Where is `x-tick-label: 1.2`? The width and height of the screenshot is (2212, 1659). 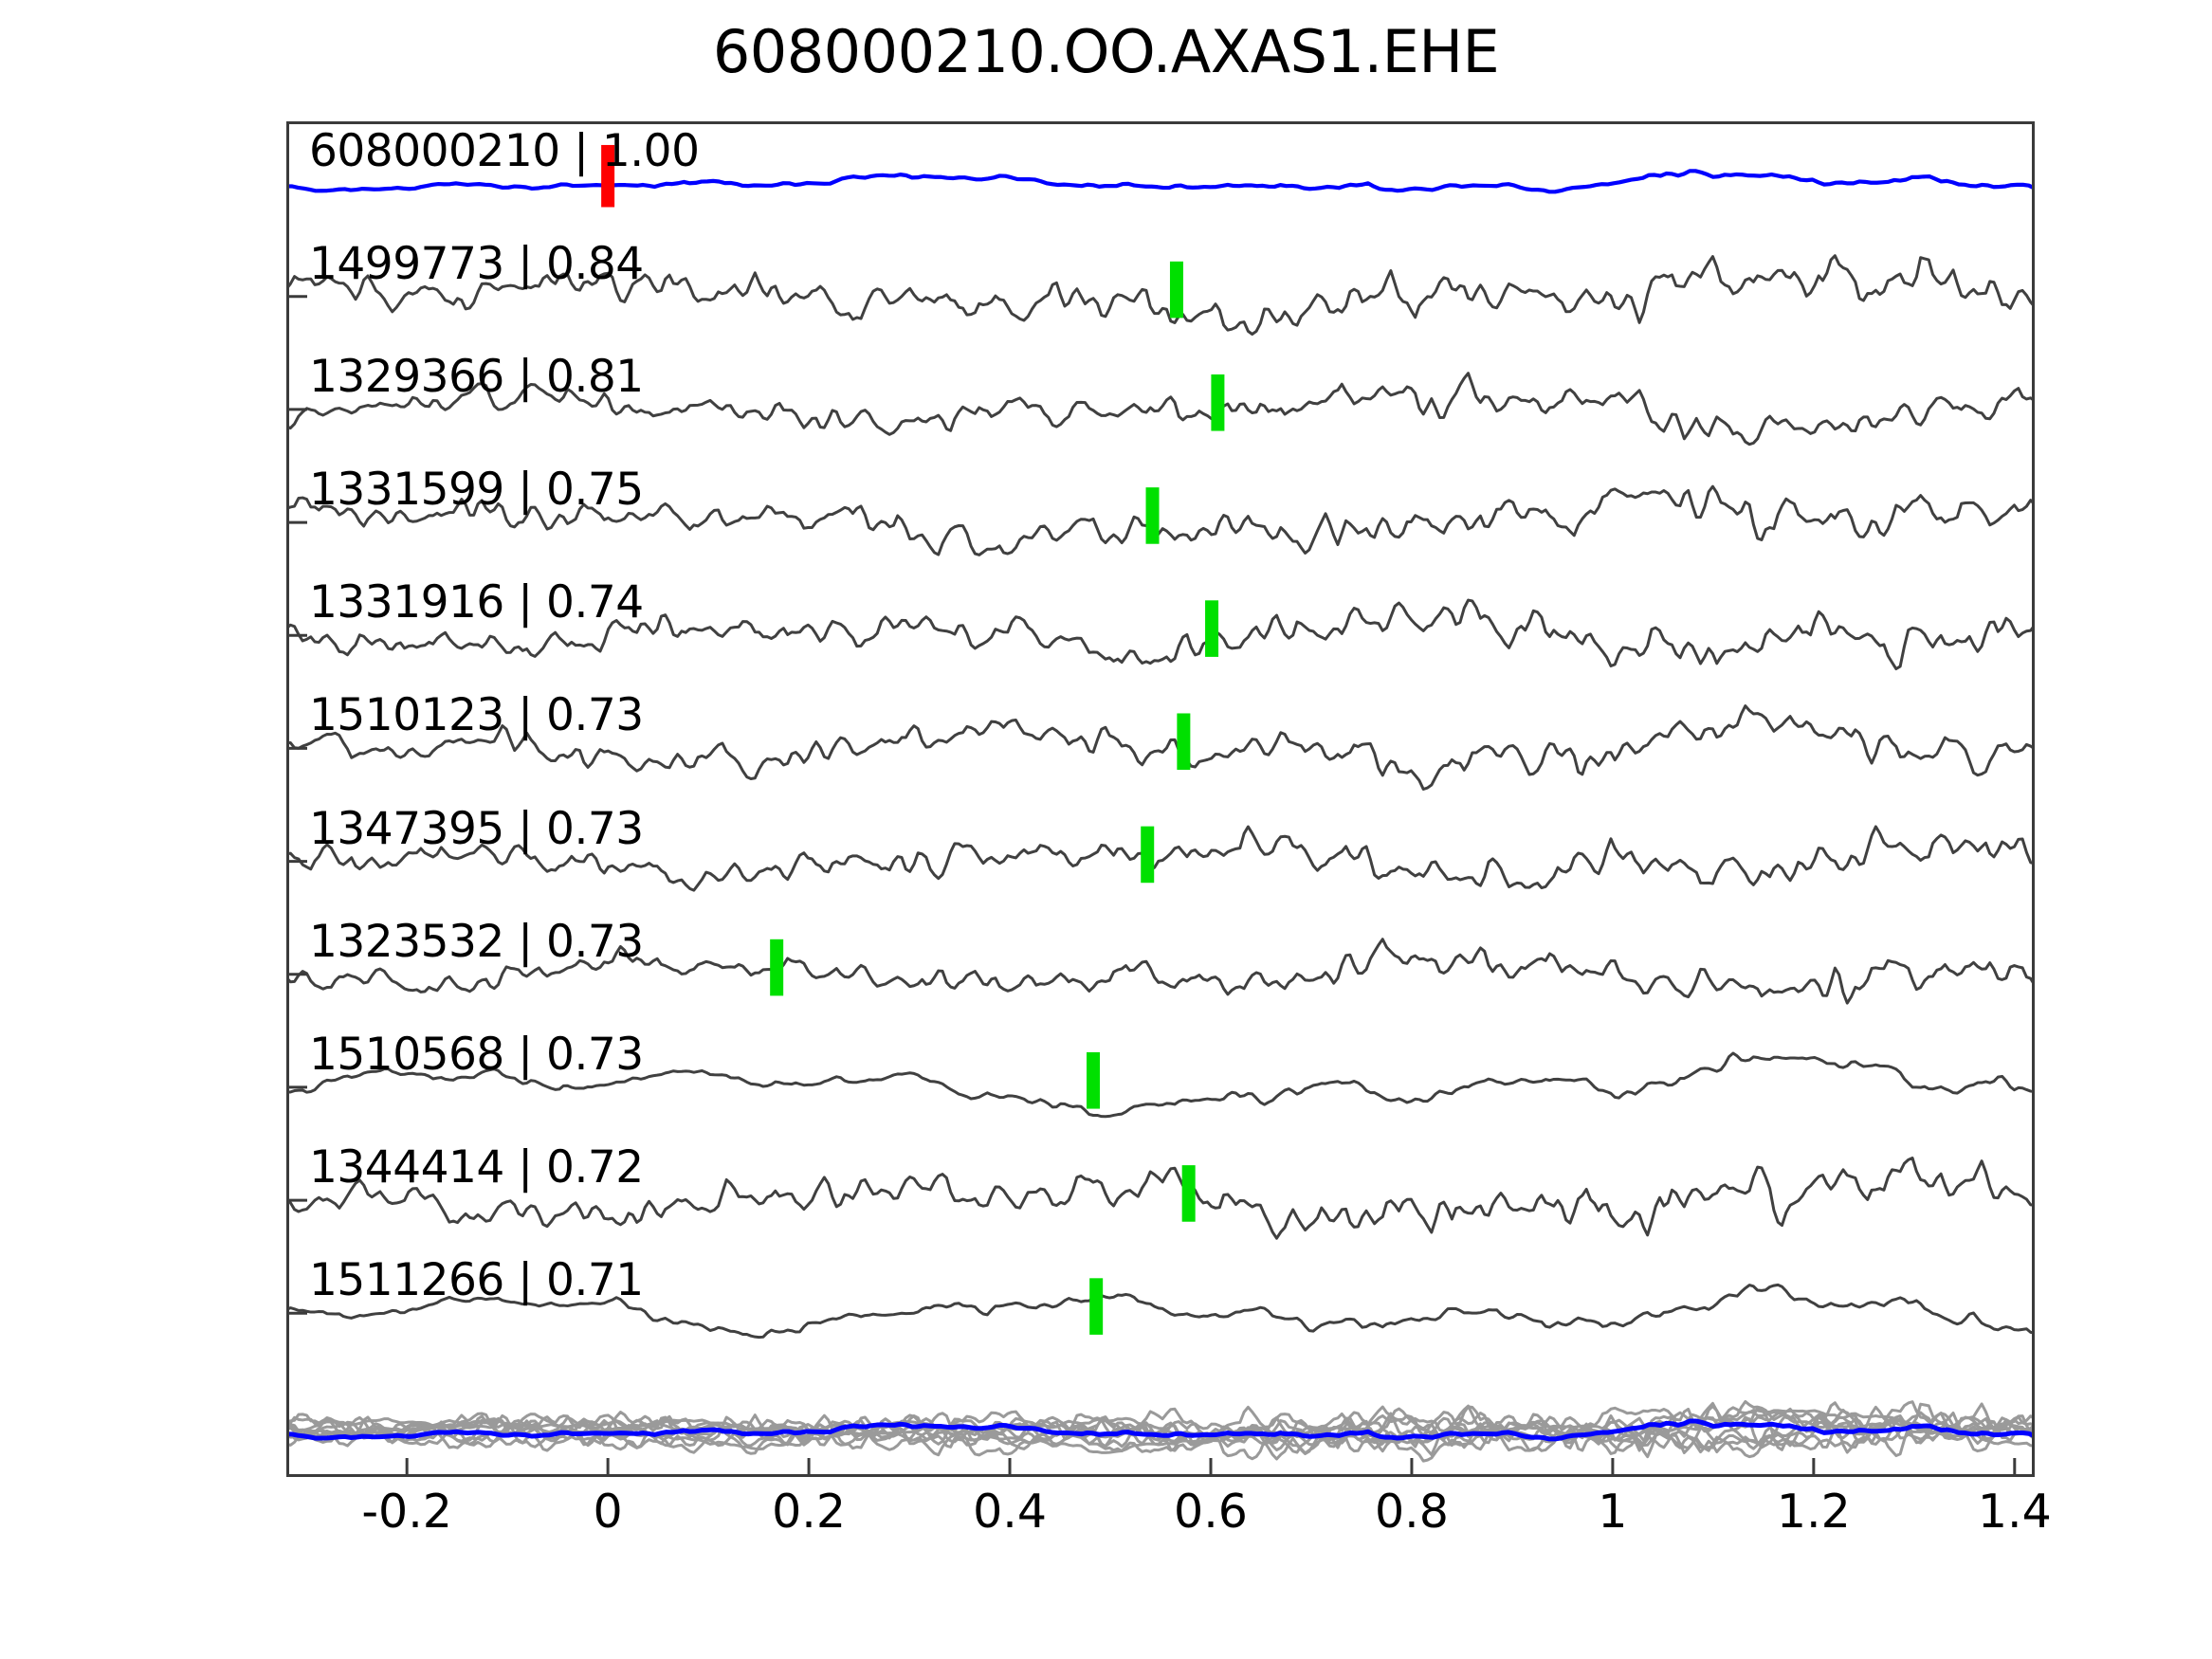
x-tick-label: 1.2 is located at coordinates (1813, 1512).